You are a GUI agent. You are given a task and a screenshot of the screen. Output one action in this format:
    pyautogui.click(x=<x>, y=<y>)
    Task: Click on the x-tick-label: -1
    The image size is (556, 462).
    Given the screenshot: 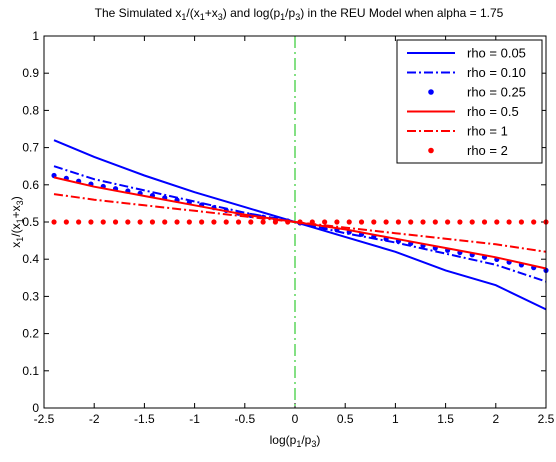 What is the action you would take?
    pyautogui.click(x=194, y=419)
    